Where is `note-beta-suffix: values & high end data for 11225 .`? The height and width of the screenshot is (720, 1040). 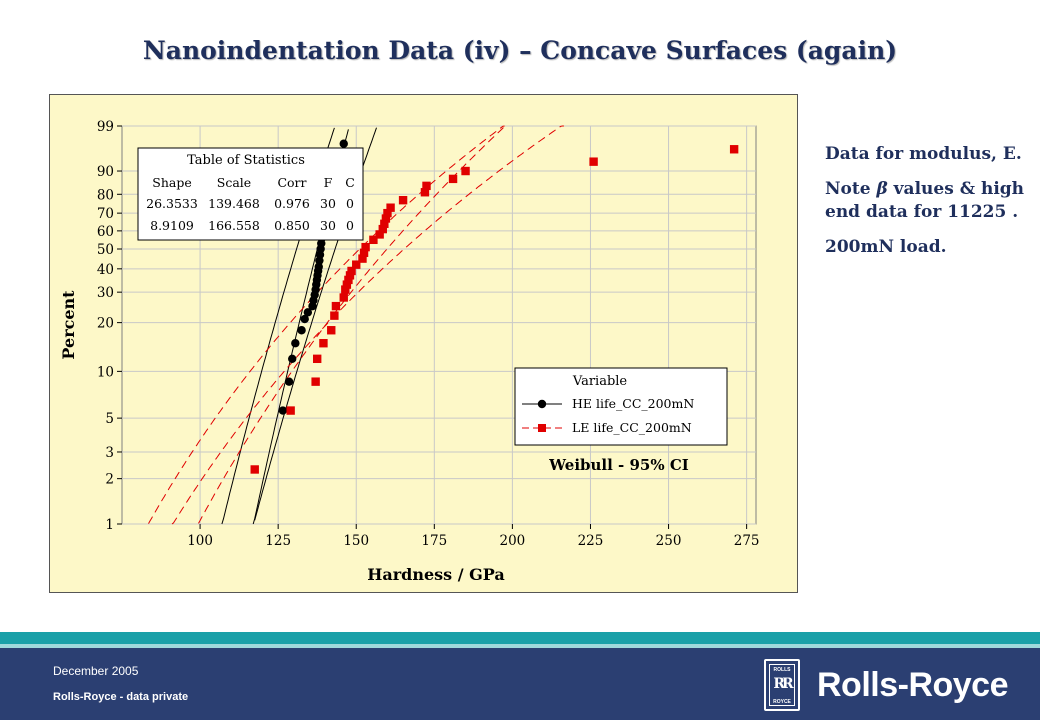
note-beta-suffix: values & high end data for 11225 . is located at coordinates (925, 200).